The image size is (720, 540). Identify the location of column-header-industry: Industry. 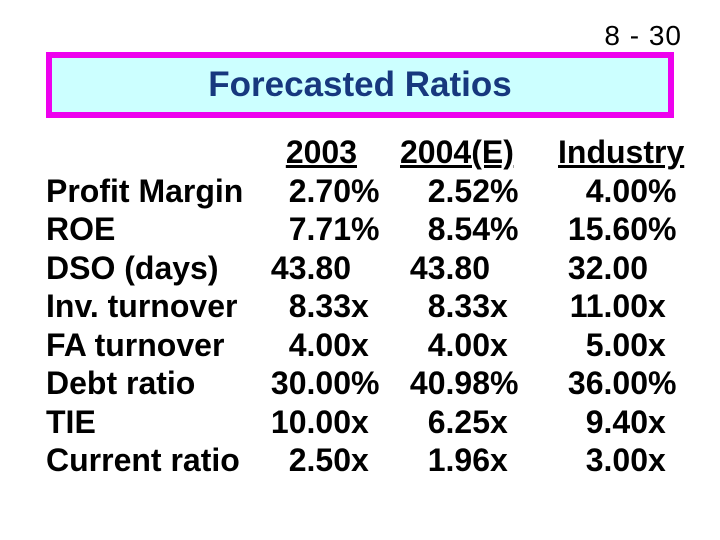
(621, 152).